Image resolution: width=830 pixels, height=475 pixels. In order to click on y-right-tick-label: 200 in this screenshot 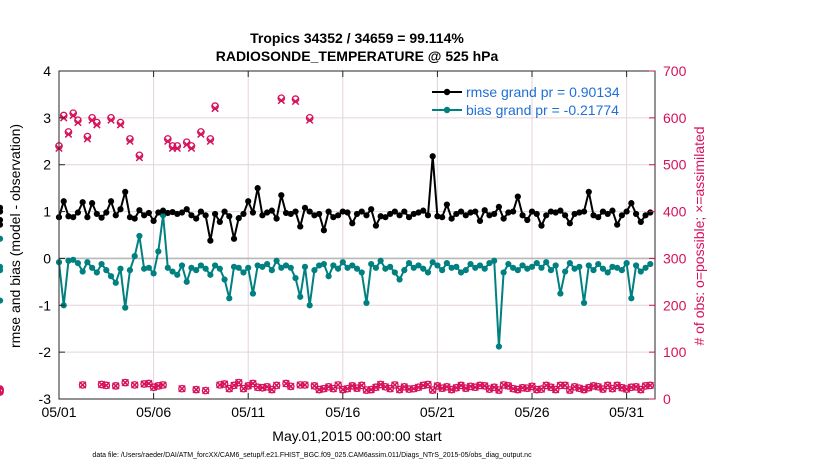, I will do `click(675, 305)`.